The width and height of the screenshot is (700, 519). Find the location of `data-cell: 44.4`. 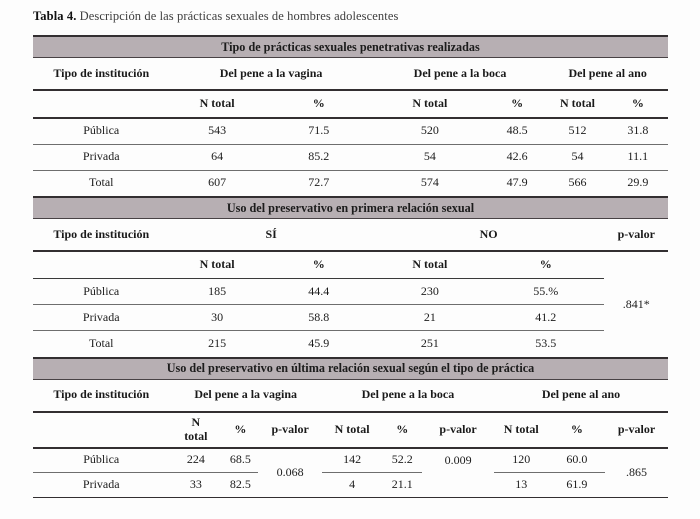

data-cell: 44.4 is located at coordinates (318, 291).